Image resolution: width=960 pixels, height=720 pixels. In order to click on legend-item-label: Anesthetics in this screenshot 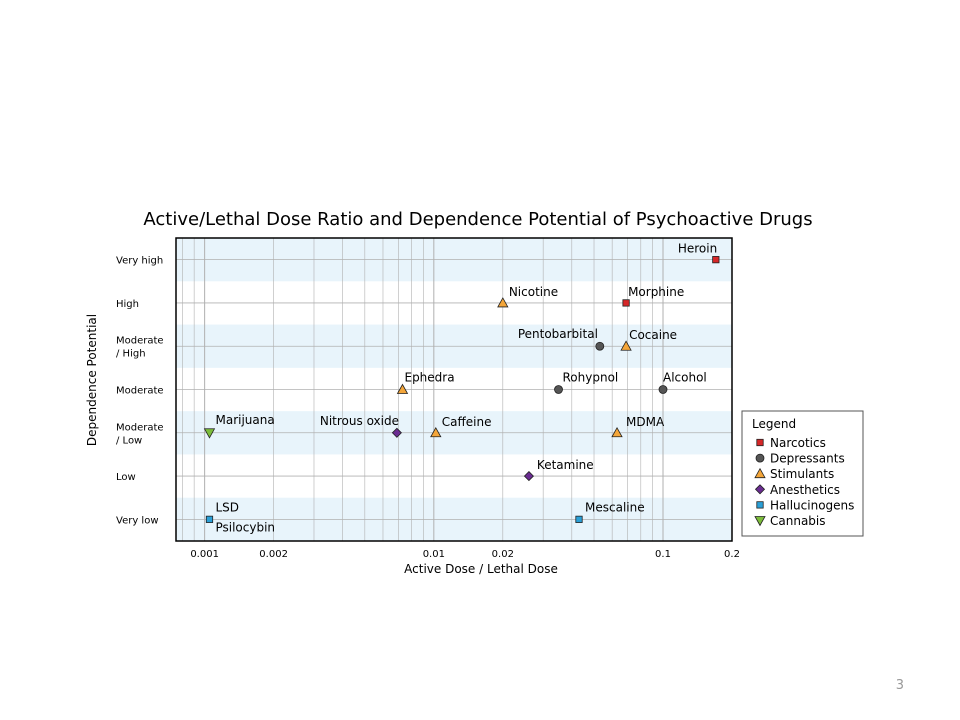, I will do `click(805, 490)`.